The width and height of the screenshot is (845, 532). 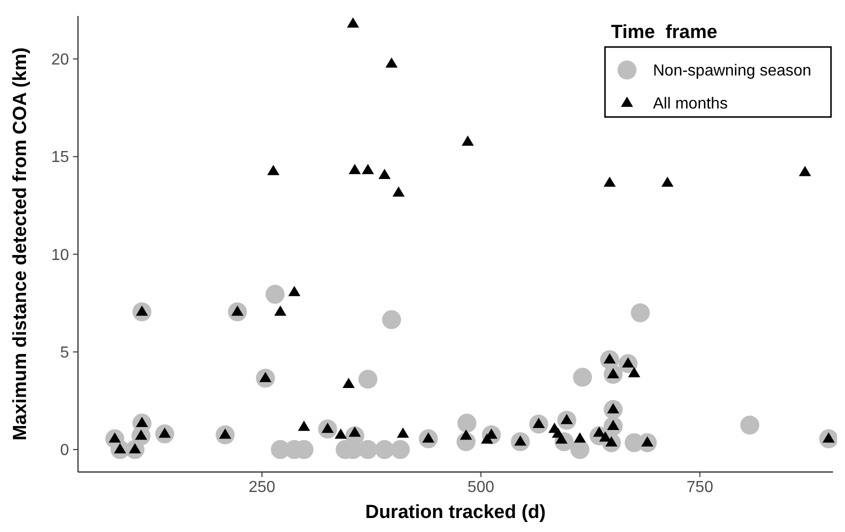 What do you see at coordinates (732, 71) in the screenshot?
I see `legend-label: Non-spawning season` at bounding box center [732, 71].